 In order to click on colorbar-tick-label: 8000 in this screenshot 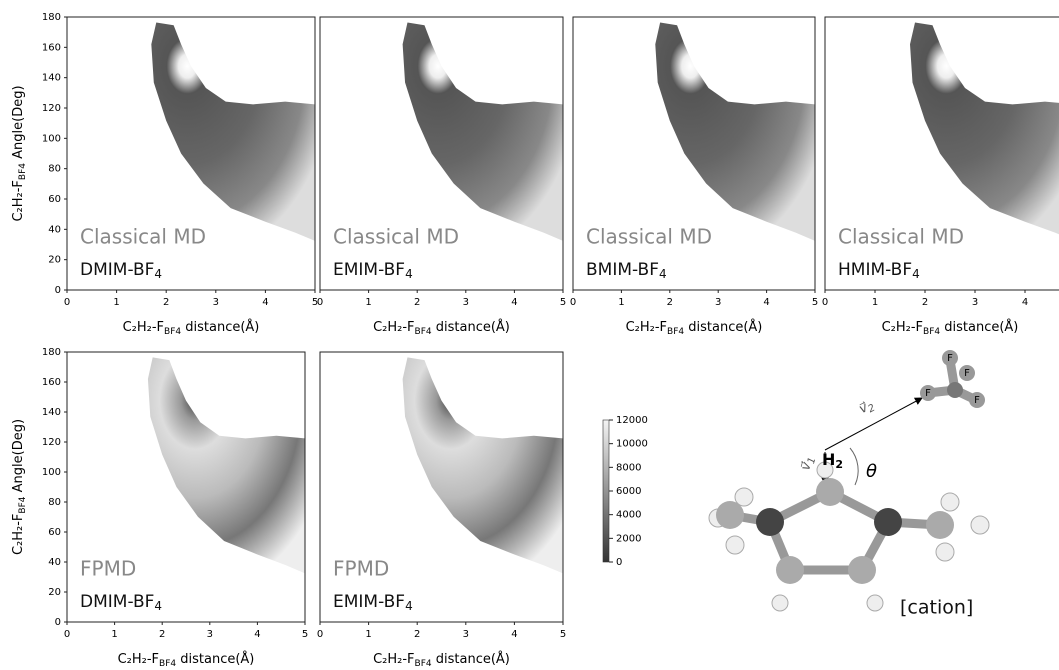, I will do `click(628, 467)`.